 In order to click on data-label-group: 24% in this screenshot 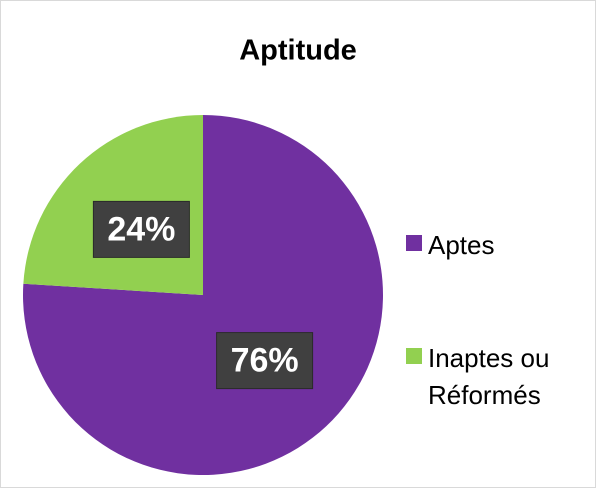, I will do `click(141, 229)`.